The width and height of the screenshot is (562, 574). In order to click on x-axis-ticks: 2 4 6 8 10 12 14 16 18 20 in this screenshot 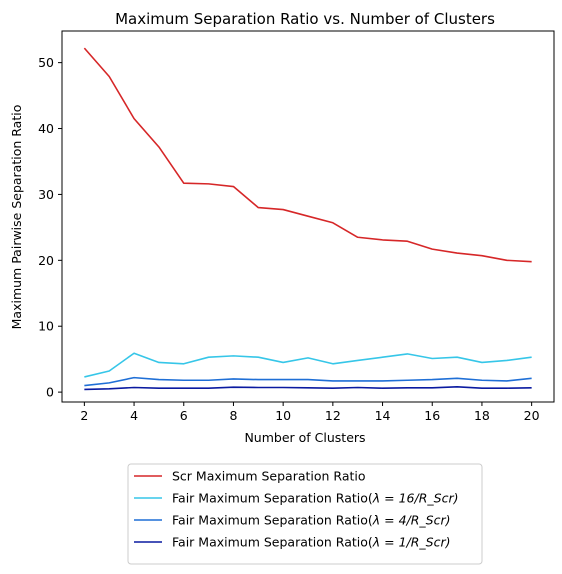, I will do `click(310, 412)`.